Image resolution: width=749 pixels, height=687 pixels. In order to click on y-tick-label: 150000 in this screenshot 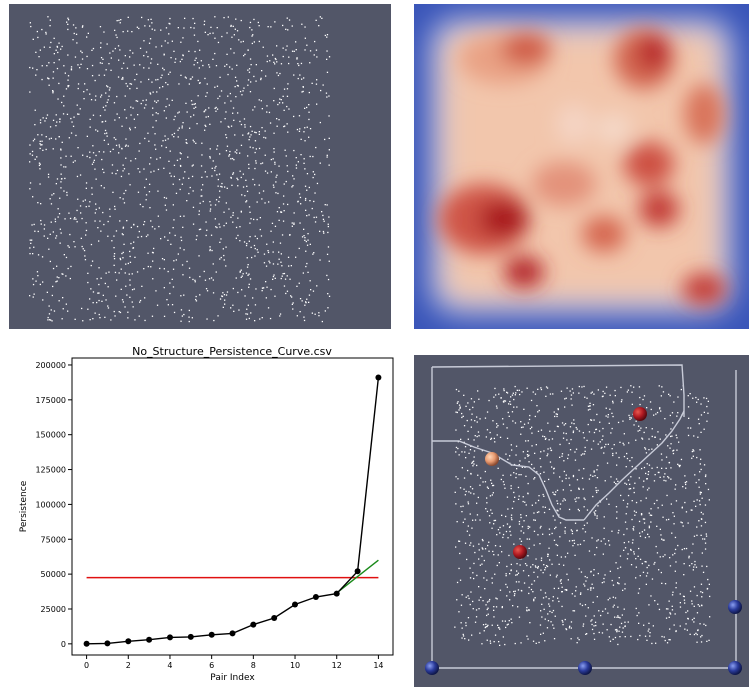, I will do `click(50, 435)`.